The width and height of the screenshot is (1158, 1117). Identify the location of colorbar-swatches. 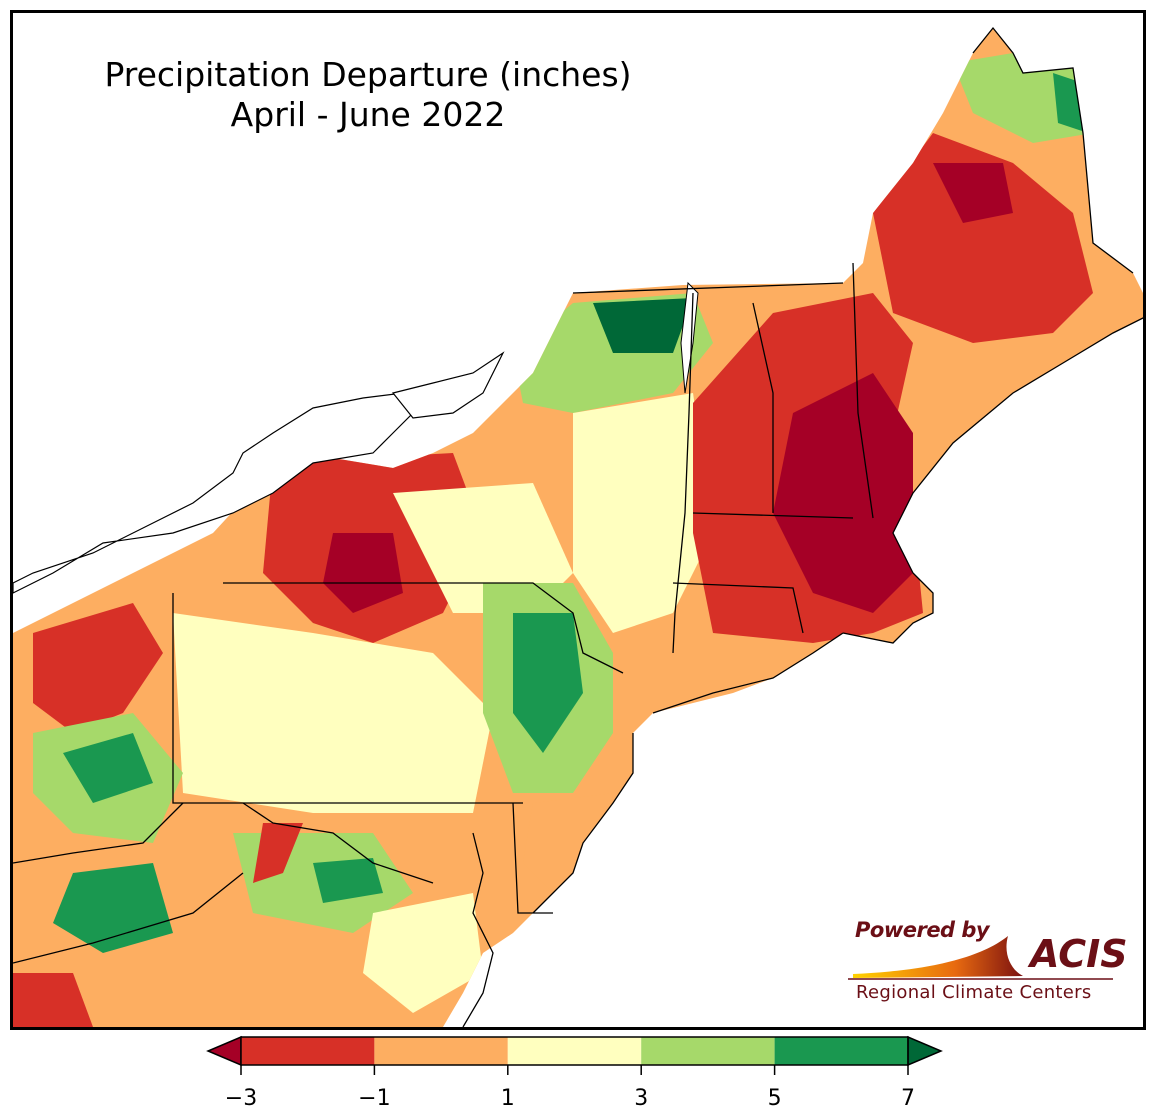
(574, 1055).